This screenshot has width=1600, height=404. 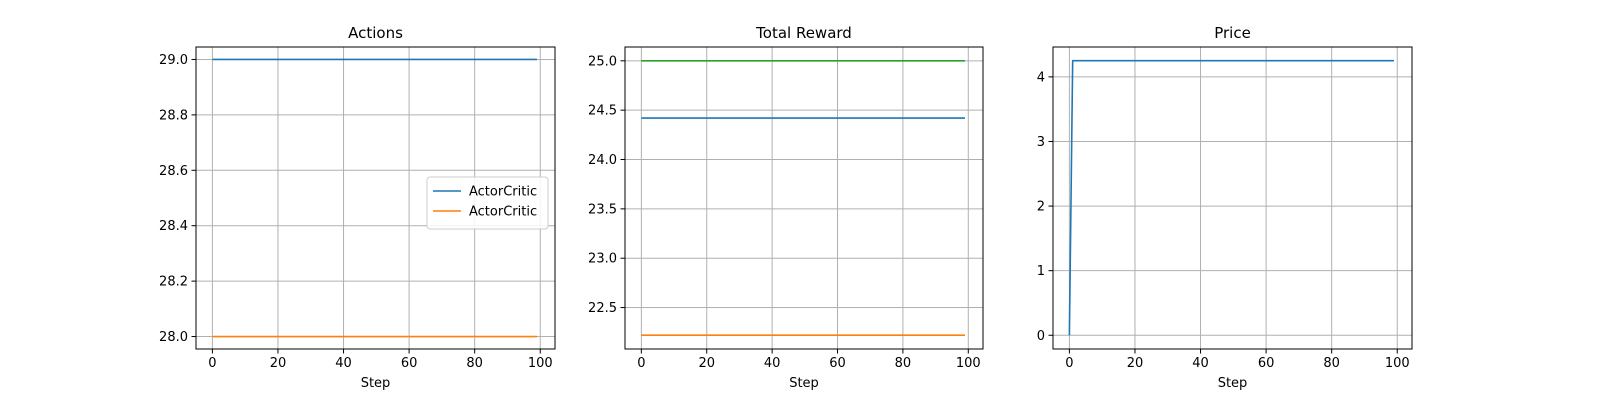 What do you see at coordinates (602, 209) in the screenshot?
I see `y-tick-label: 23.5` at bounding box center [602, 209].